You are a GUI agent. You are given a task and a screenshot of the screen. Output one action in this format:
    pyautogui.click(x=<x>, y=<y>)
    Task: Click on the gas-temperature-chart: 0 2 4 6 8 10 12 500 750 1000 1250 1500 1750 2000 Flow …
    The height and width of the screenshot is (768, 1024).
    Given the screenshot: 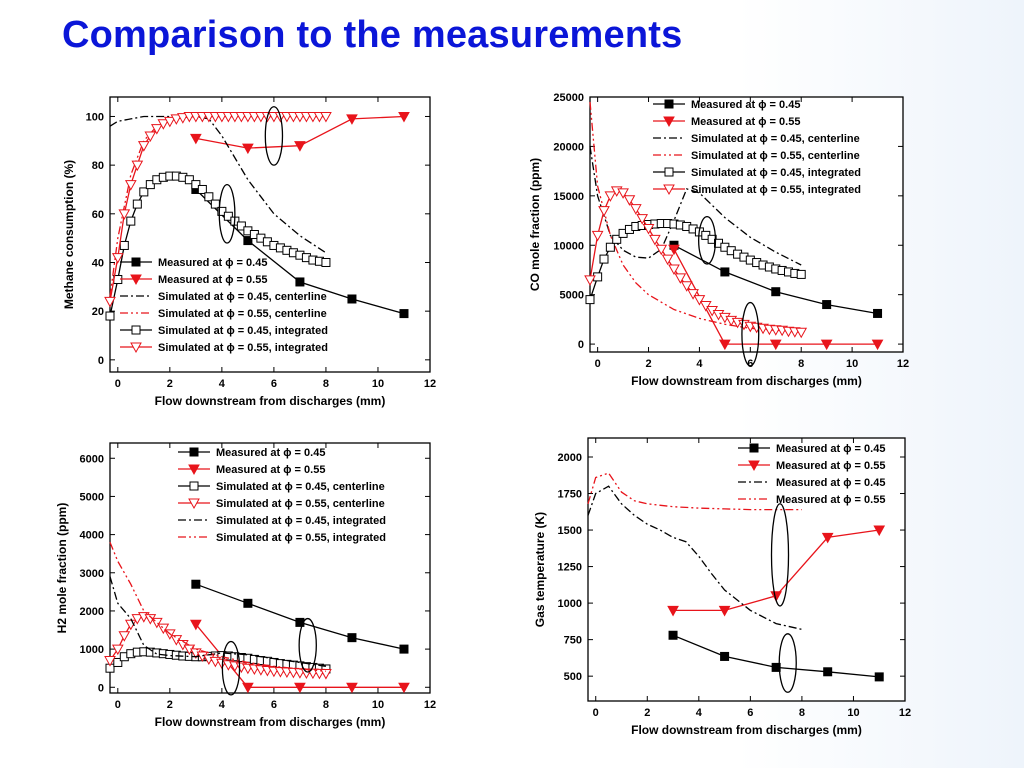 What is the action you would take?
    pyautogui.click(x=722, y=587)
    